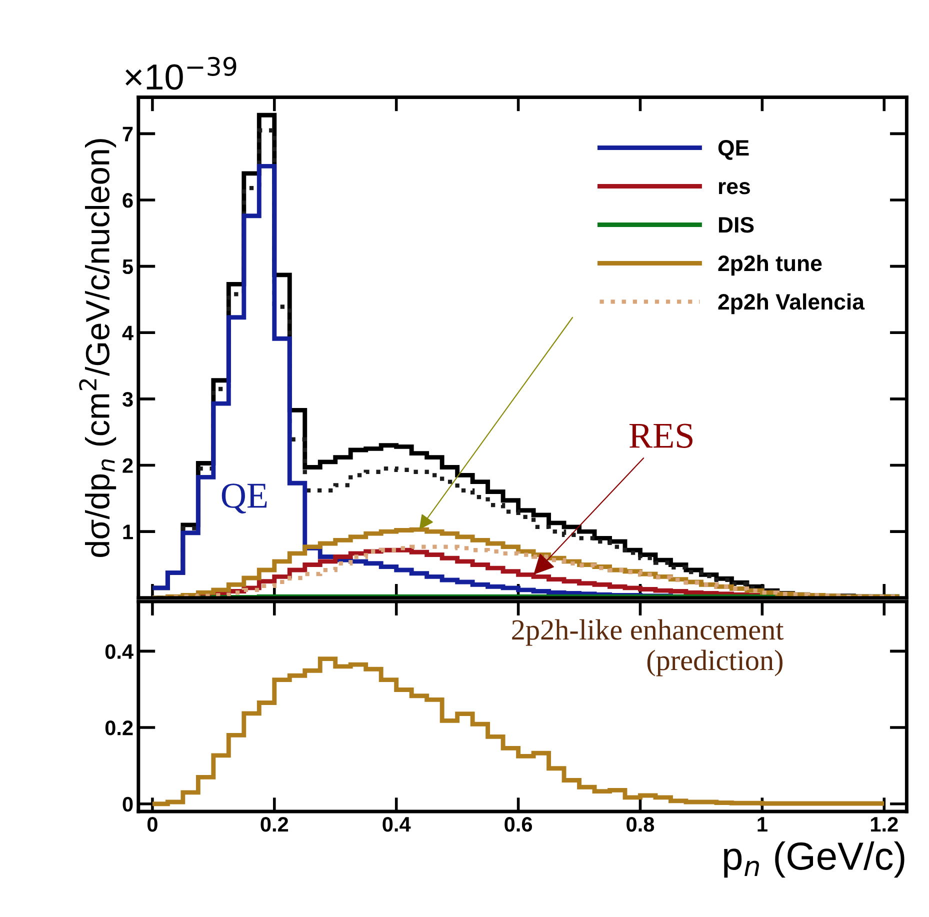  I want to click on y-tick-label: 1, so click(128, 532).